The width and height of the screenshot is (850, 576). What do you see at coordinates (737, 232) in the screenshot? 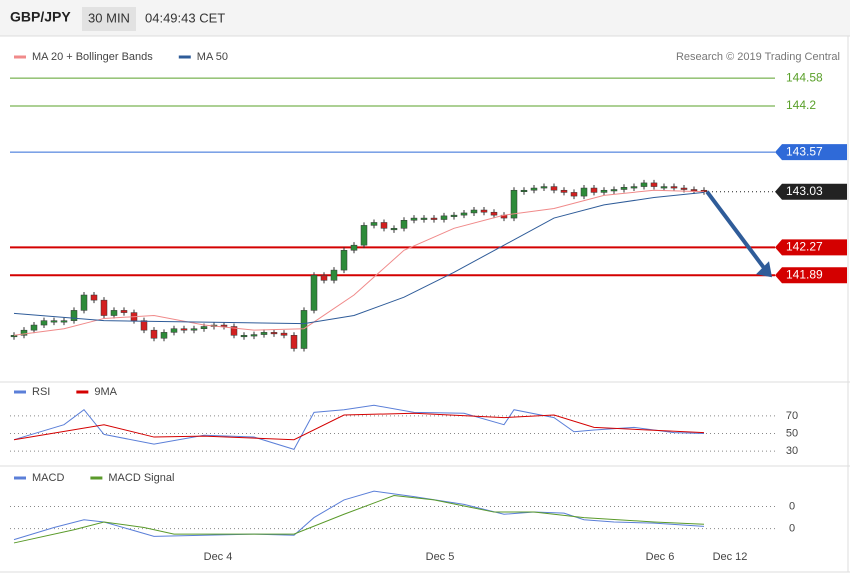
I see `forecast-arrow` at bounding box center [737, 232].